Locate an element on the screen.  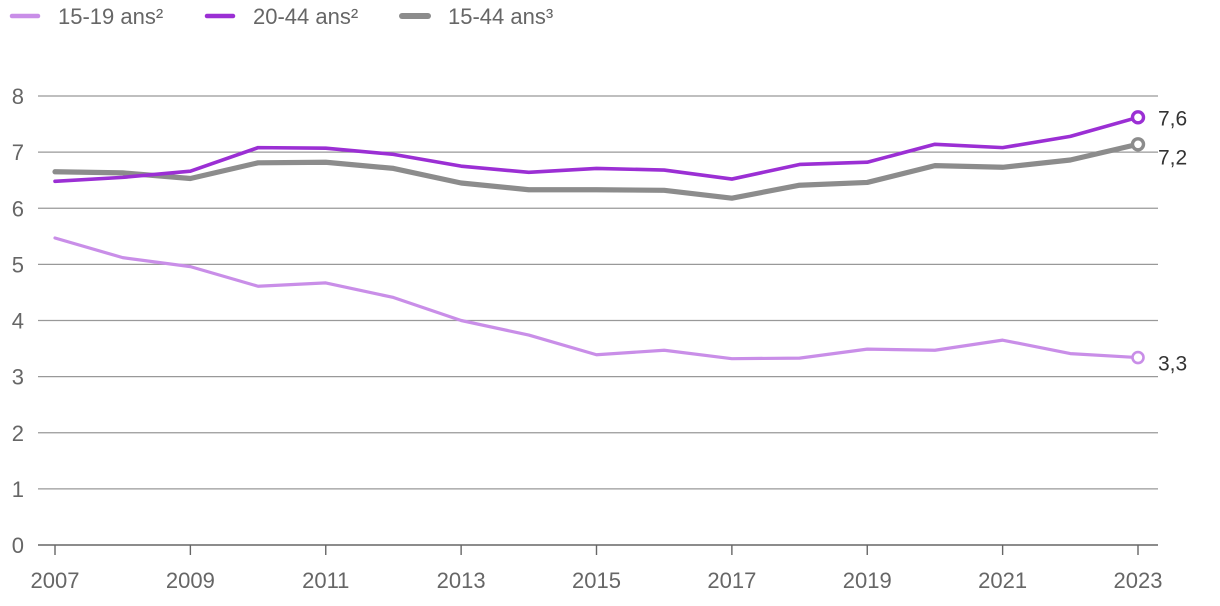
y-tick-label: 4 is located at coordinates (18, 321).